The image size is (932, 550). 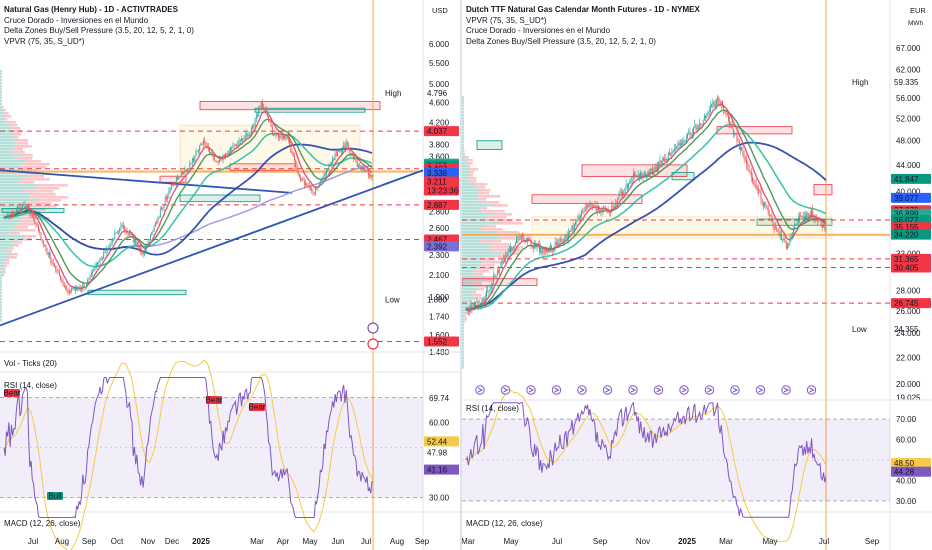 I want to click on left-x-tick-10: Jun, so click(x=338, y=541).